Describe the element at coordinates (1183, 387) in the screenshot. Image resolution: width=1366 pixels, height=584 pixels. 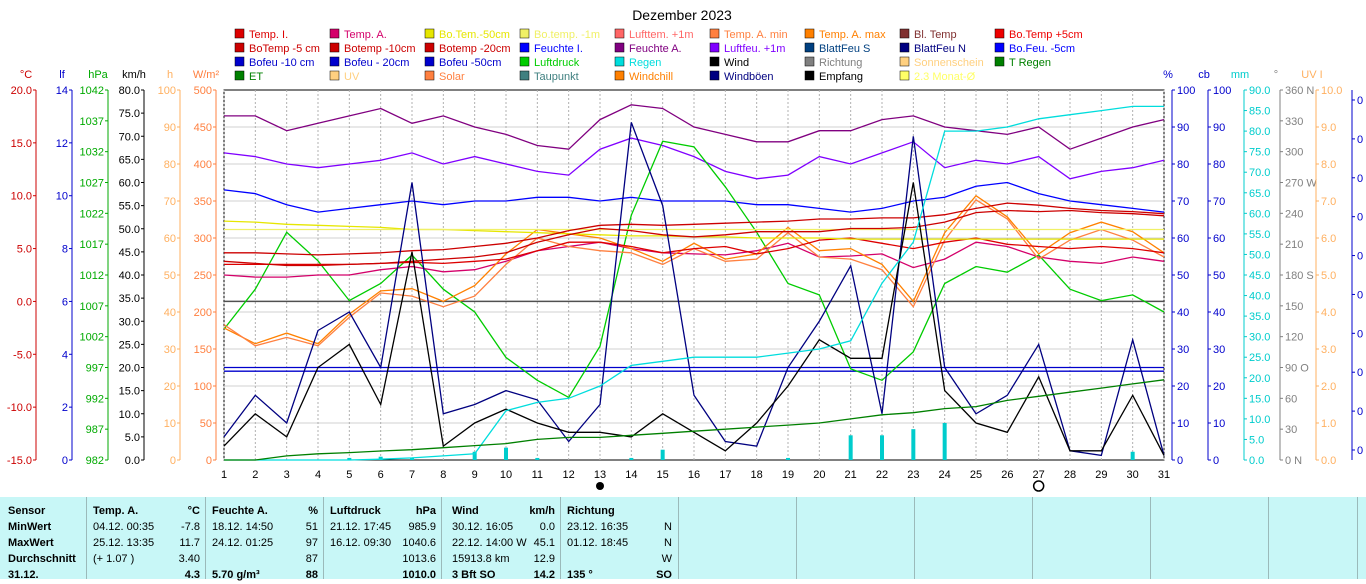
I see `right-axis-tick-label: 20` at that location.